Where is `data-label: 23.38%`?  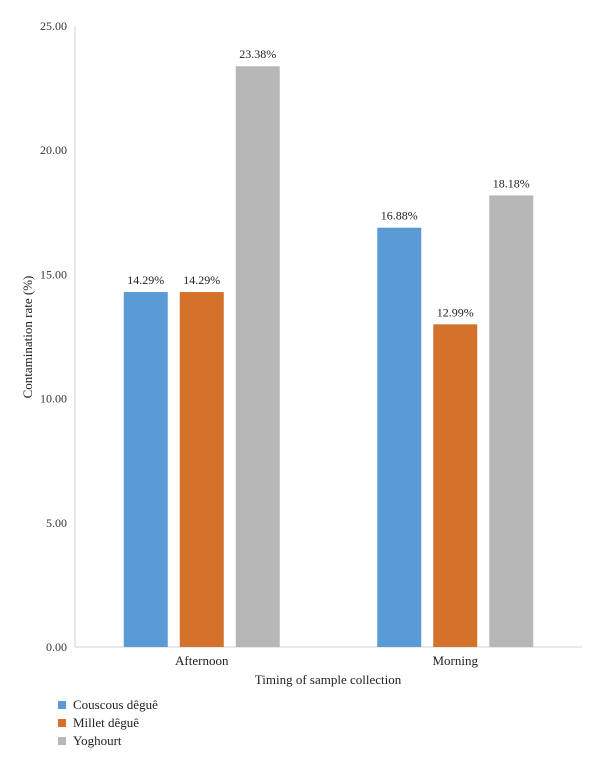 data-label: 23.38% is located at coordinates (257, 54).